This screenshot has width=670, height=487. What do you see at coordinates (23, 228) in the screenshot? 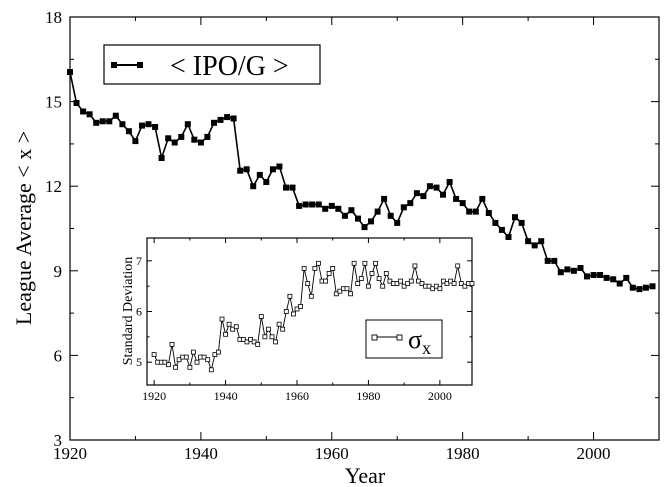
I see `y-axis-title: League Average < x >` at bounding box center [23, 228].